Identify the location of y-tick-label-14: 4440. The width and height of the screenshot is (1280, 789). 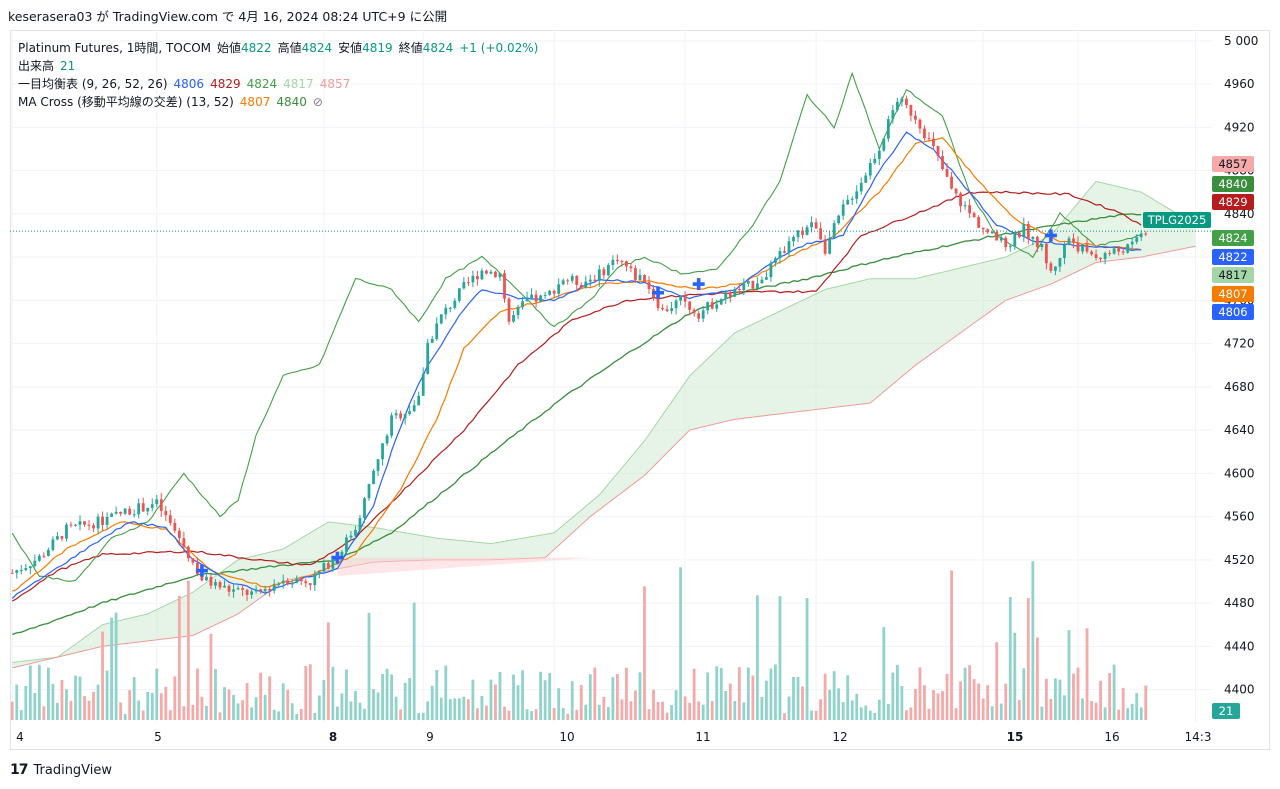
(1239, 646).